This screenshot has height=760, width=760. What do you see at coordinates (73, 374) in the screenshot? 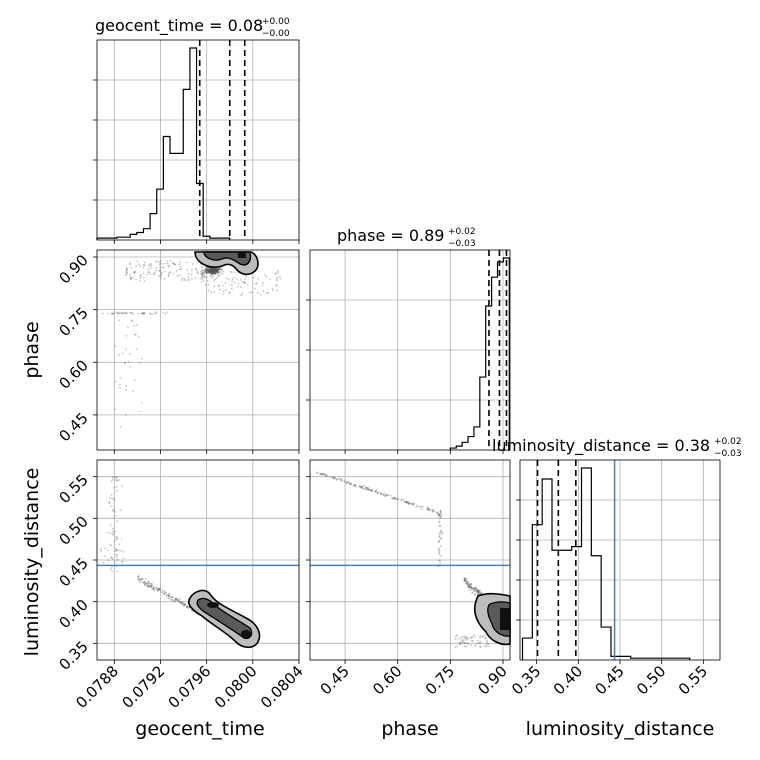
I see `y-tick-label: 0.60` at bounding box center [73, 374].